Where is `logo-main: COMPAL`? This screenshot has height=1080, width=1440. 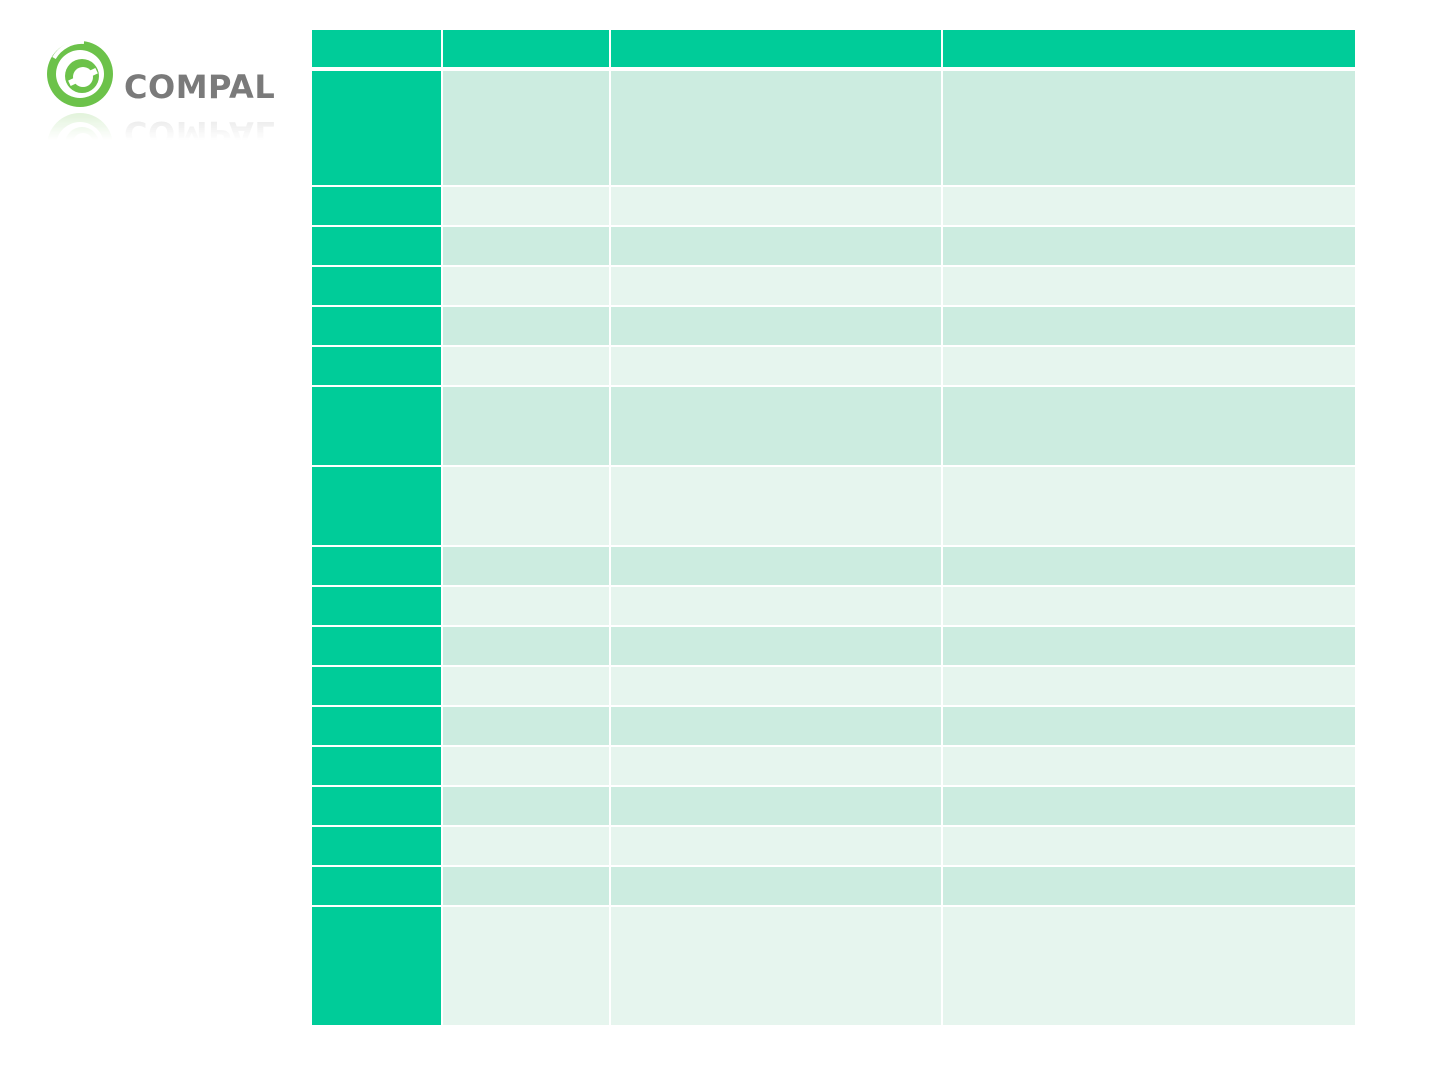
logo-main: COMPAL is located at coordinates (162, 74).